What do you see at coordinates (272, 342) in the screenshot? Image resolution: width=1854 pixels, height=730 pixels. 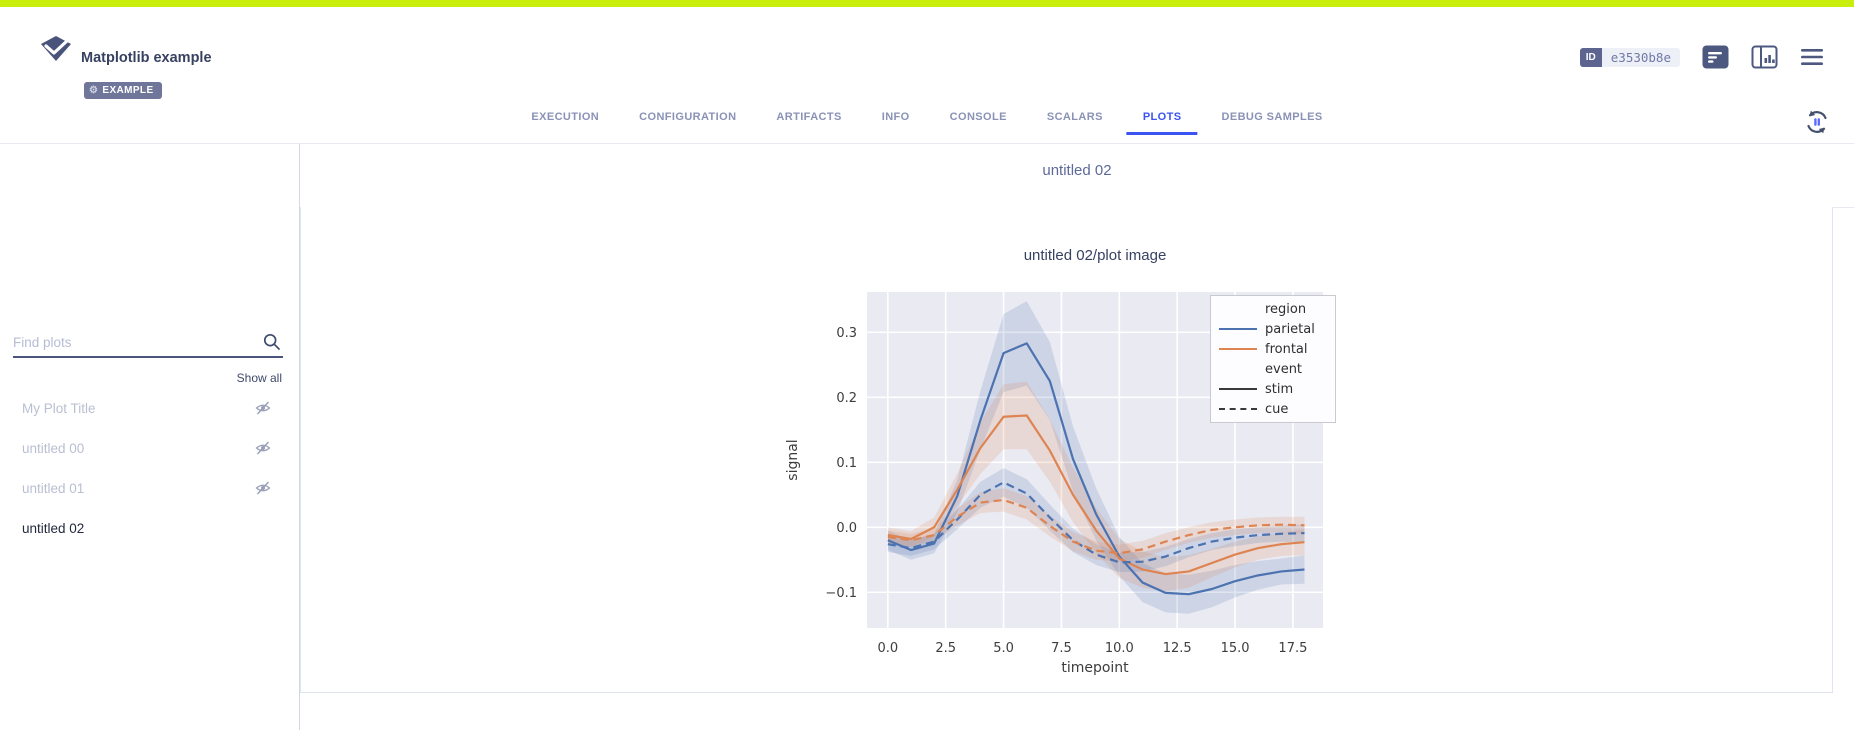 I see `search-icon` at bounding box center [272, 342].